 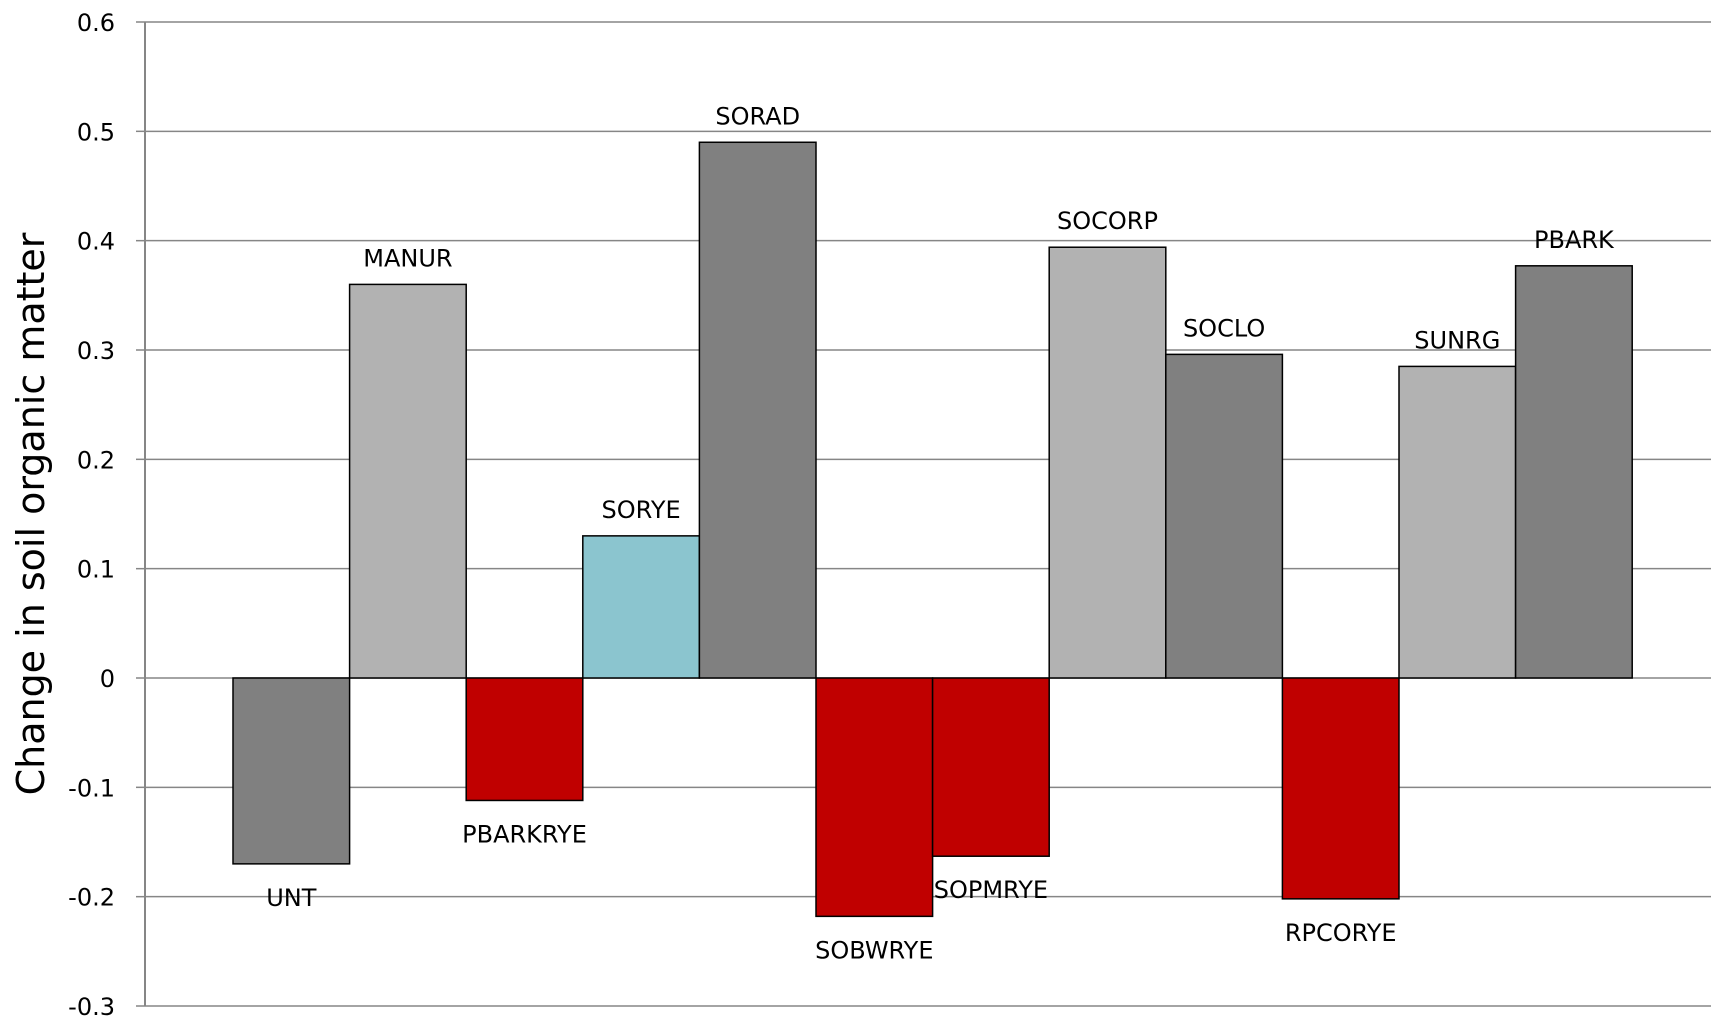 What do you see at coordinates (1341, 933) in the screenshot?
I see `bar-label-rpcorye: RPCORYE` at bounding box center [1341, 933].